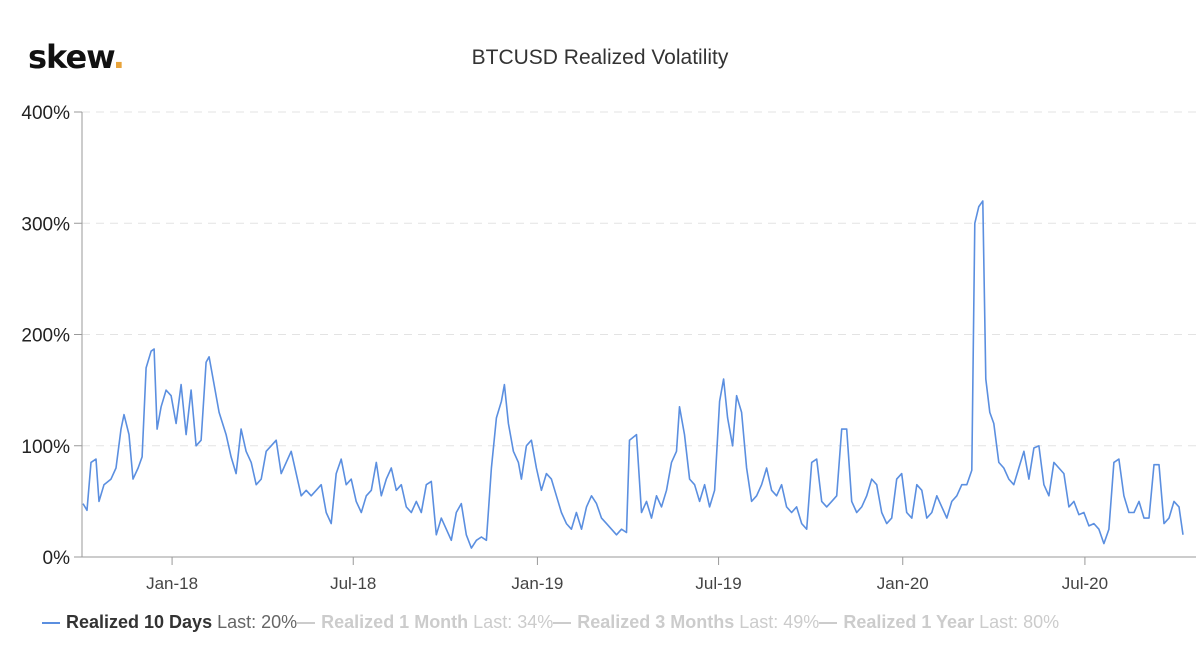  I want to click on legend-series-name: Realized 1 Month, so click(395, 622).